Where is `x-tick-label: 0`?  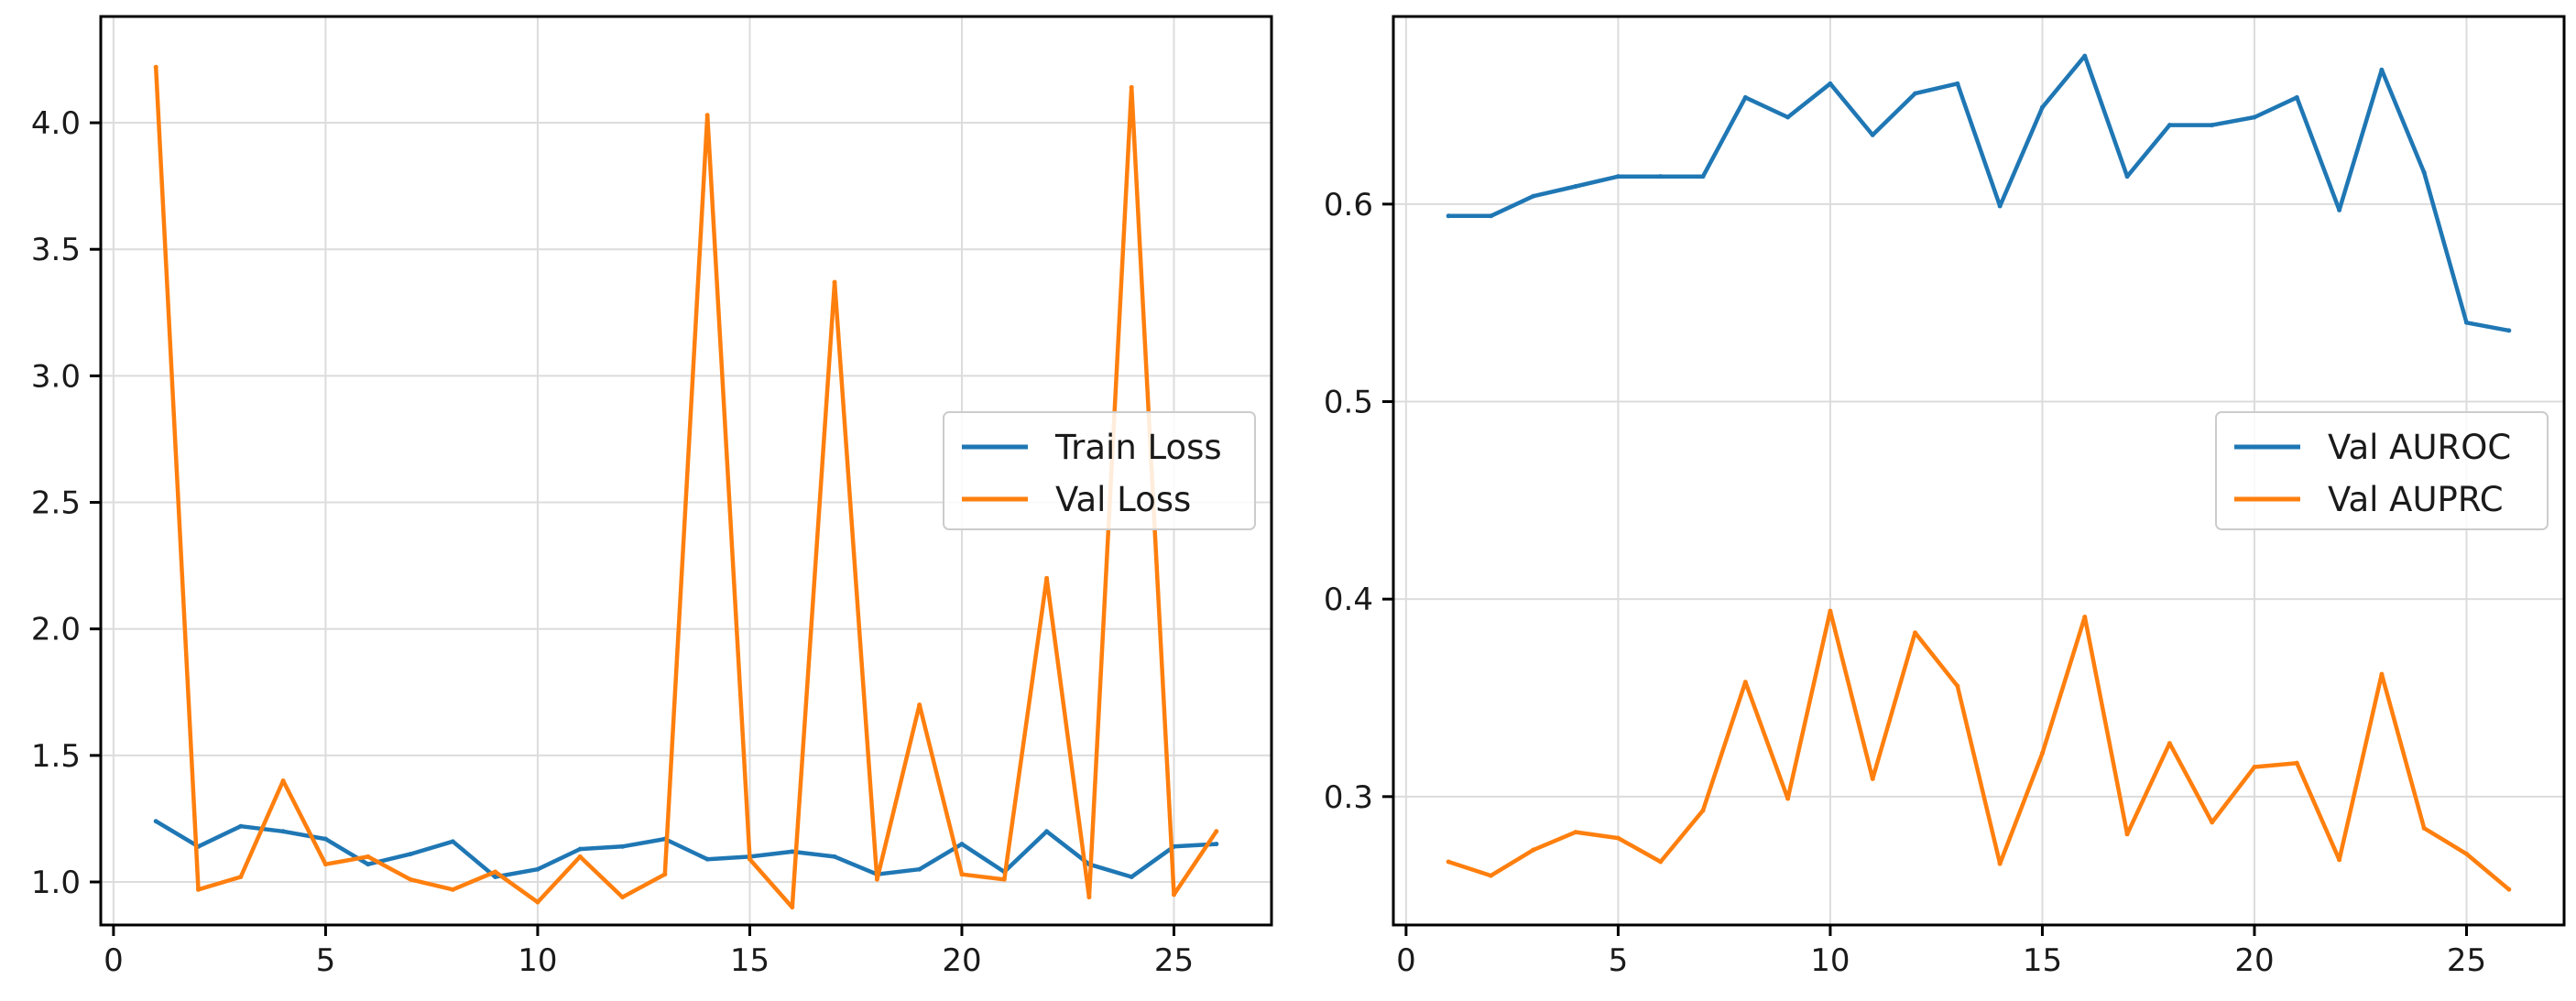
x-tick-label: 0 is located at coordinates (114, 960).